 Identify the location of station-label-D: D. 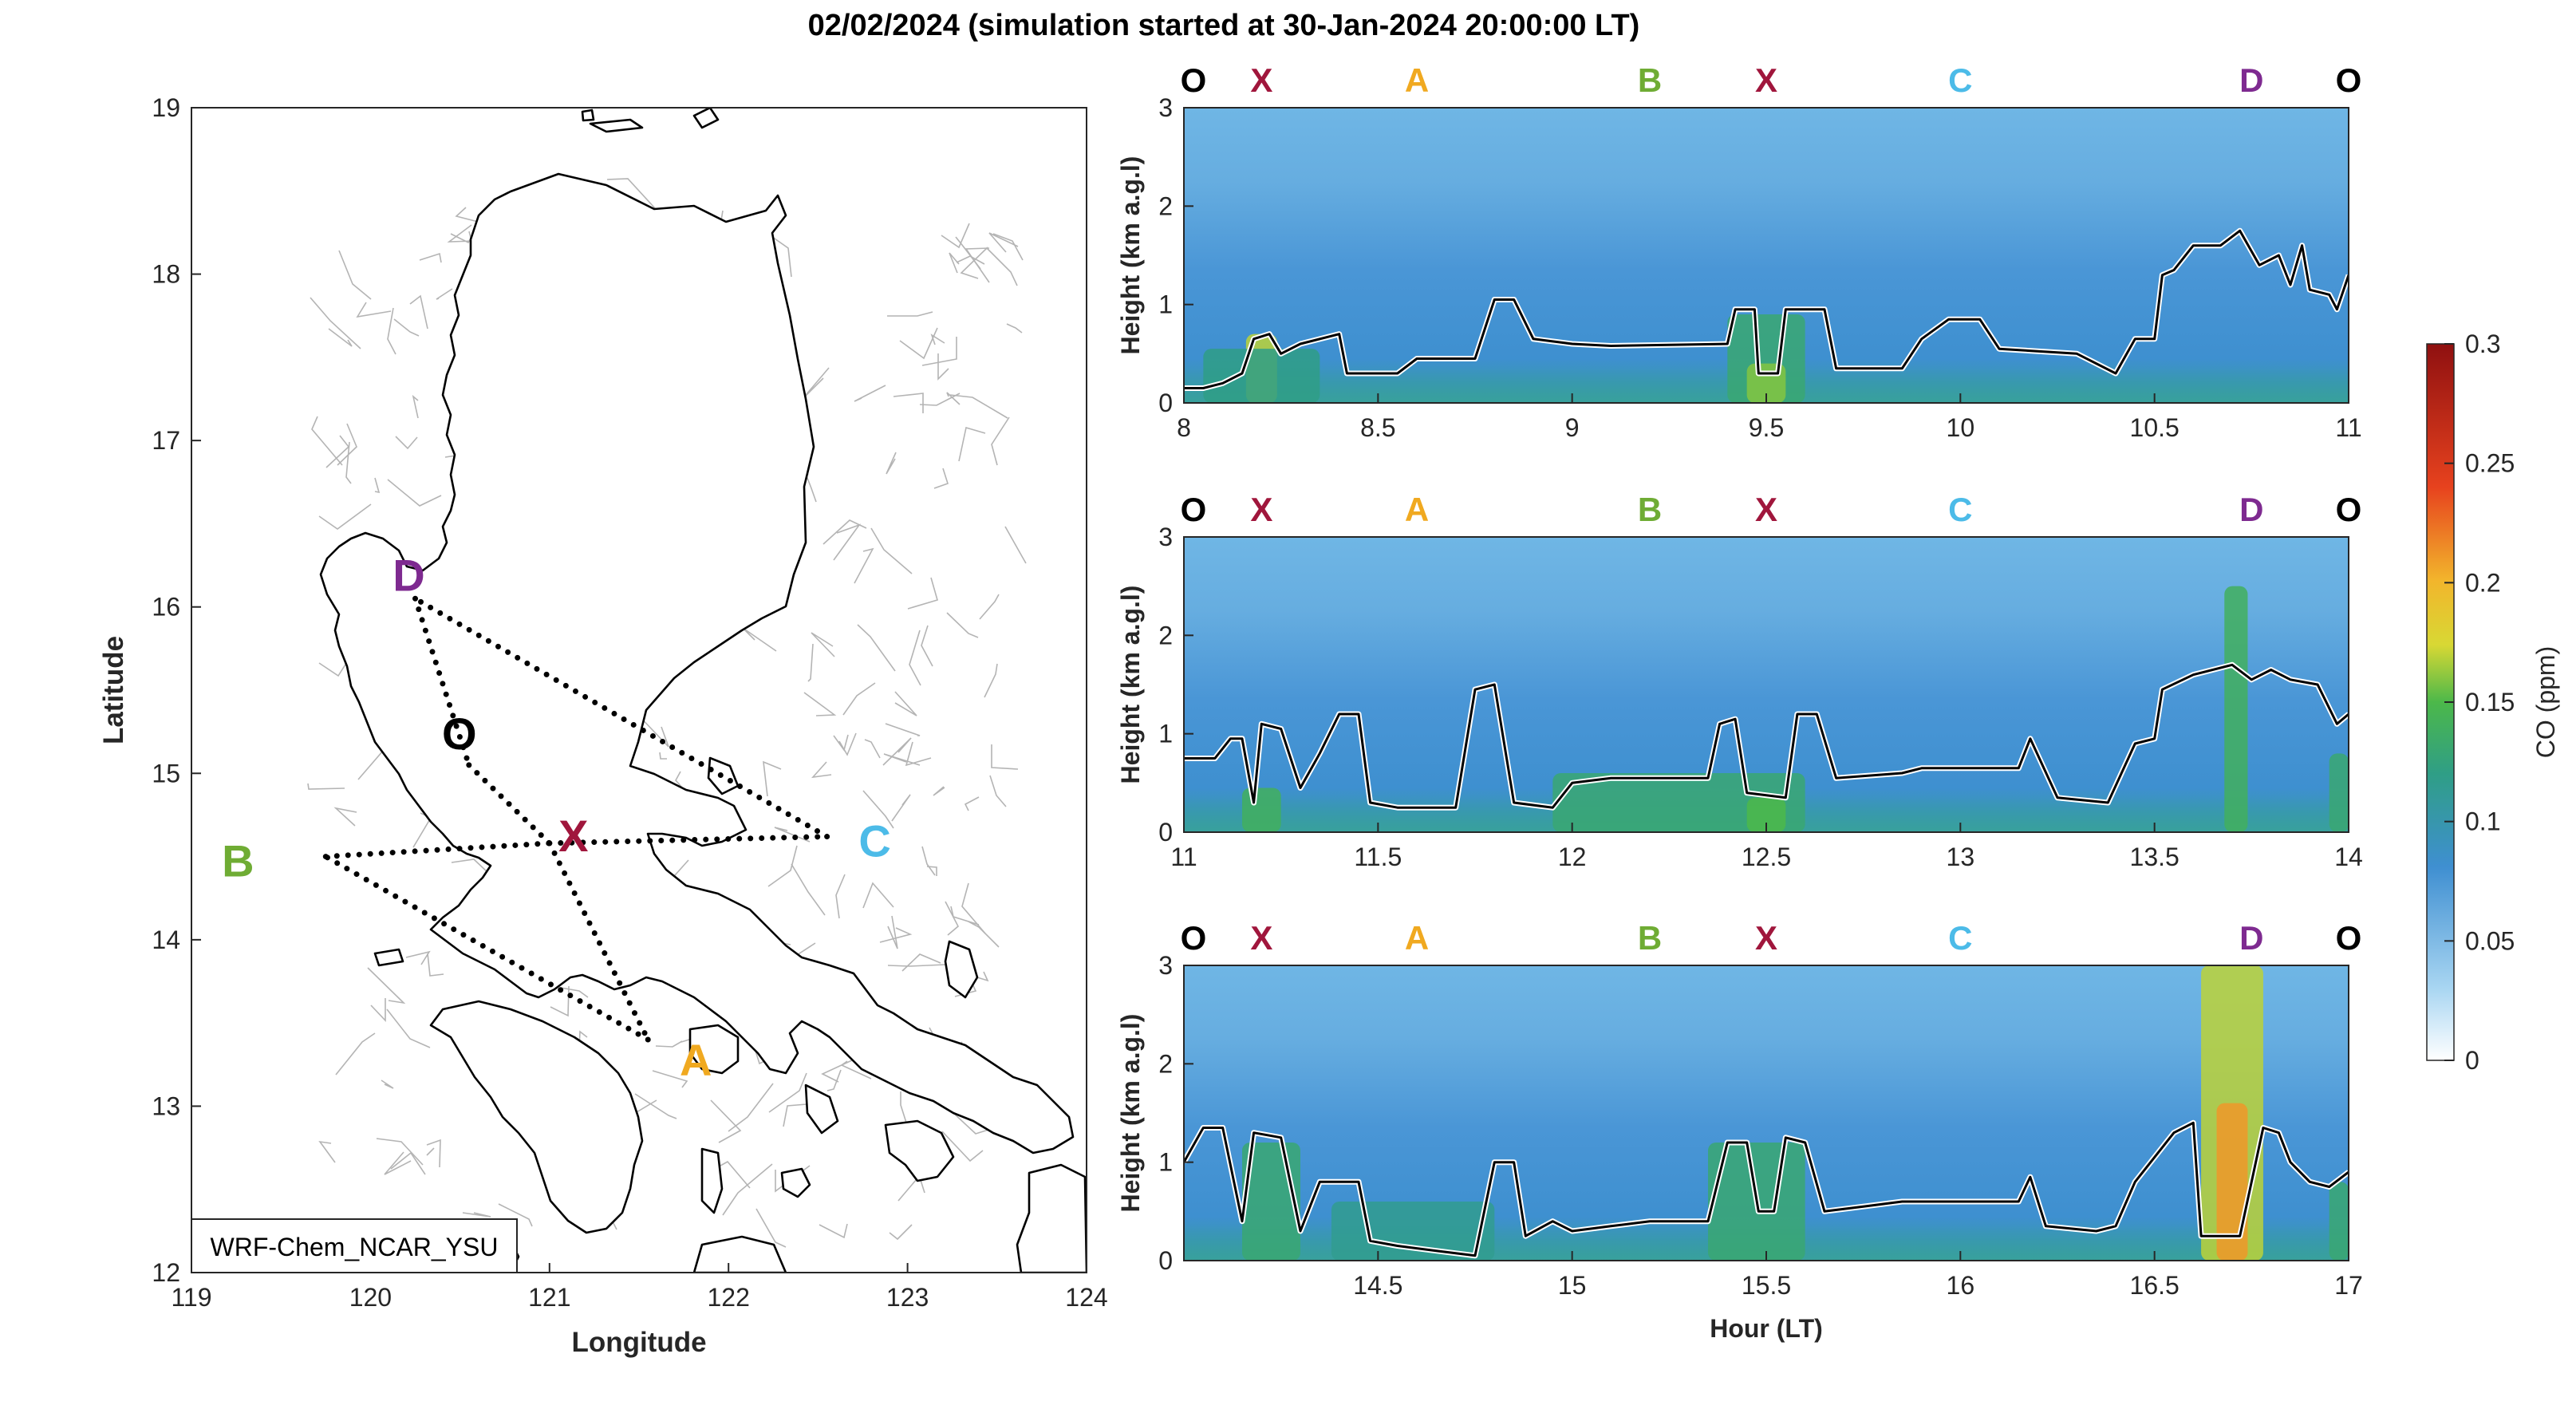
(2251, 938).